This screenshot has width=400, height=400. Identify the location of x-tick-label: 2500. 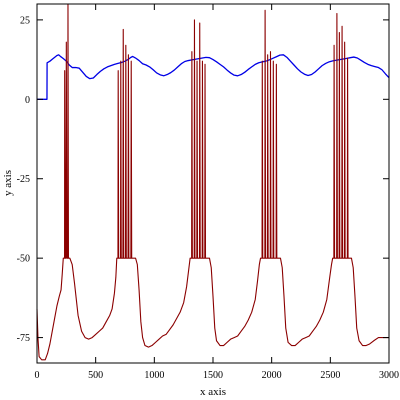
(330, 375).